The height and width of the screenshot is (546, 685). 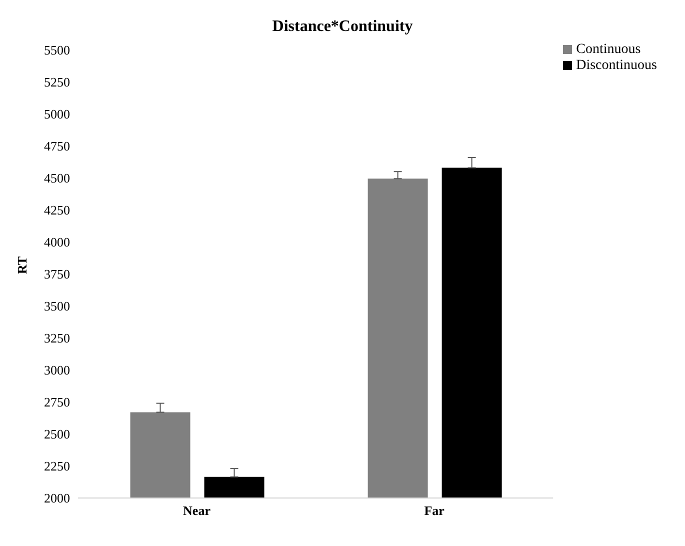 I want to click on y-tick-label: 5000, so click(x=57, y=114).